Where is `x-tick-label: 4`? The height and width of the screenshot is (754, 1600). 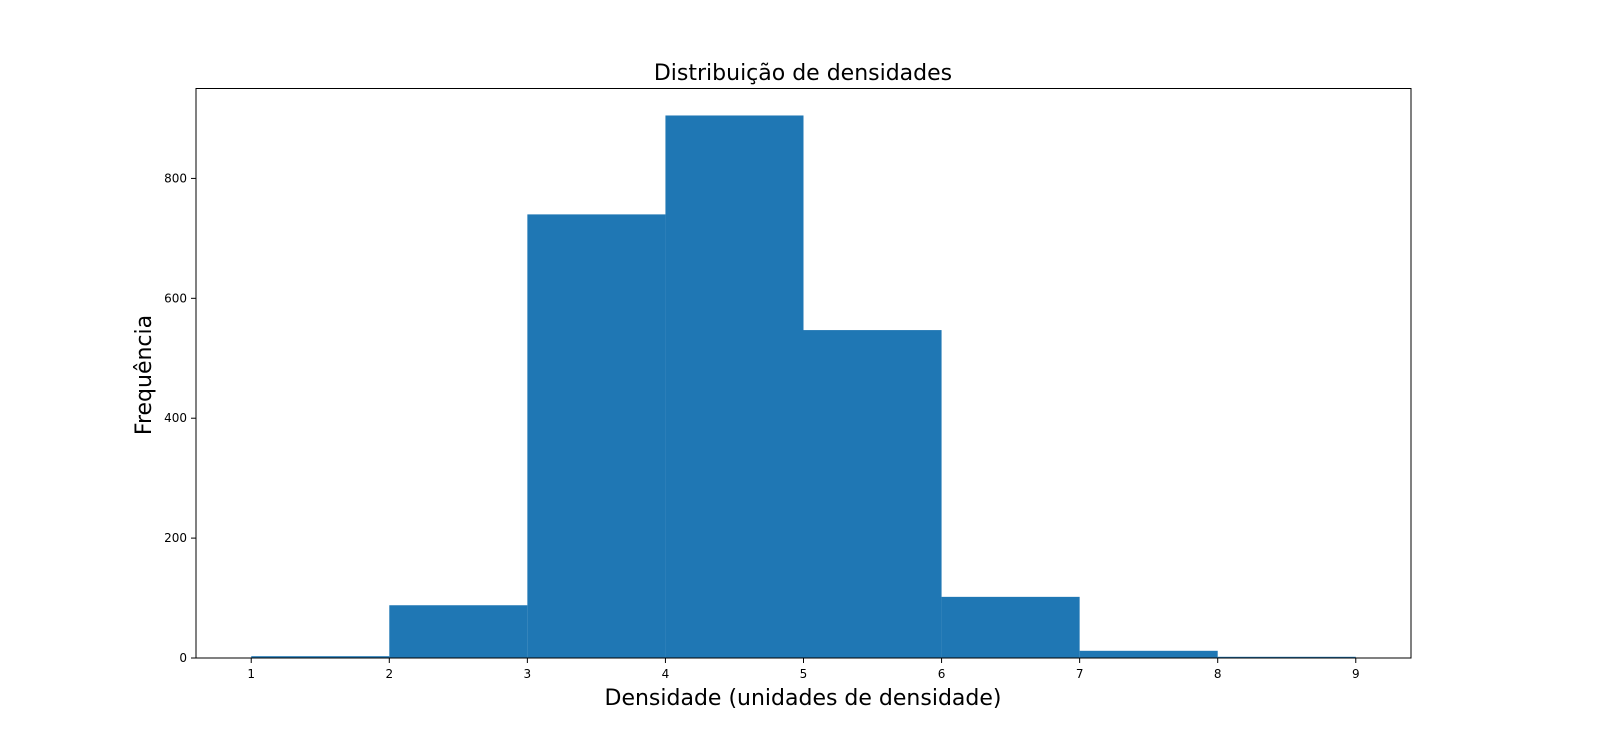
x-tick-label: 4 is located at coordinates (666, 674).